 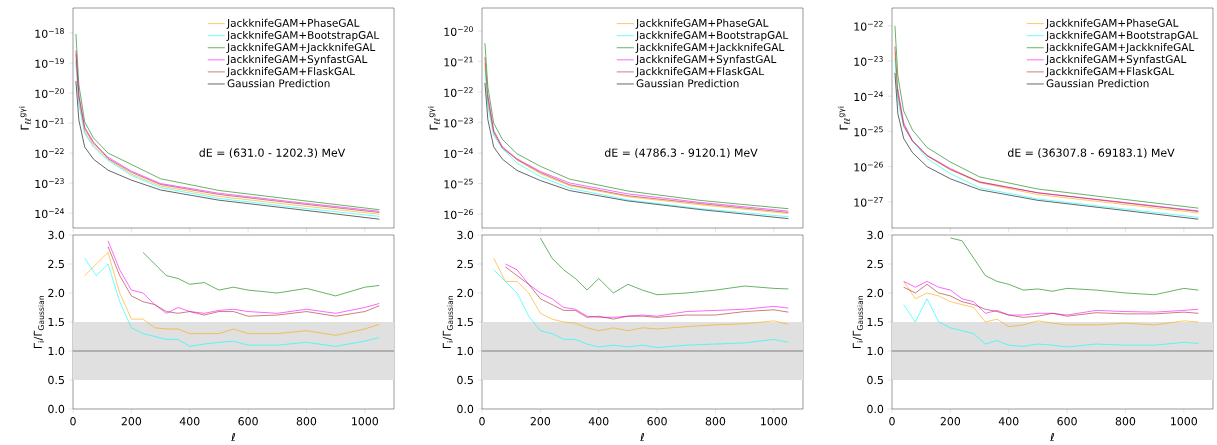 I want to click on y-tick-label: 10$^{−18}$, so click(x=49, y=33).